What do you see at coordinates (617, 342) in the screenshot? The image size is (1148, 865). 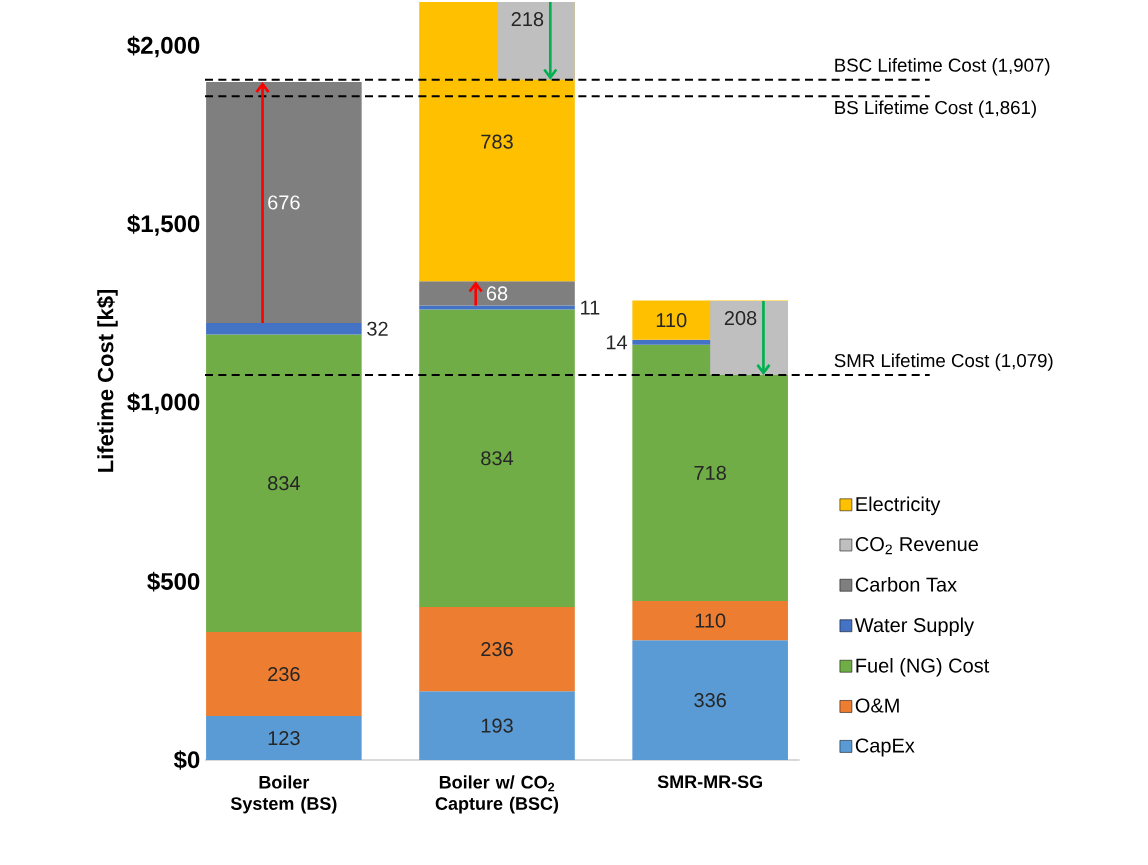 I see `data-label: 14` at bounding box center [617, 342].